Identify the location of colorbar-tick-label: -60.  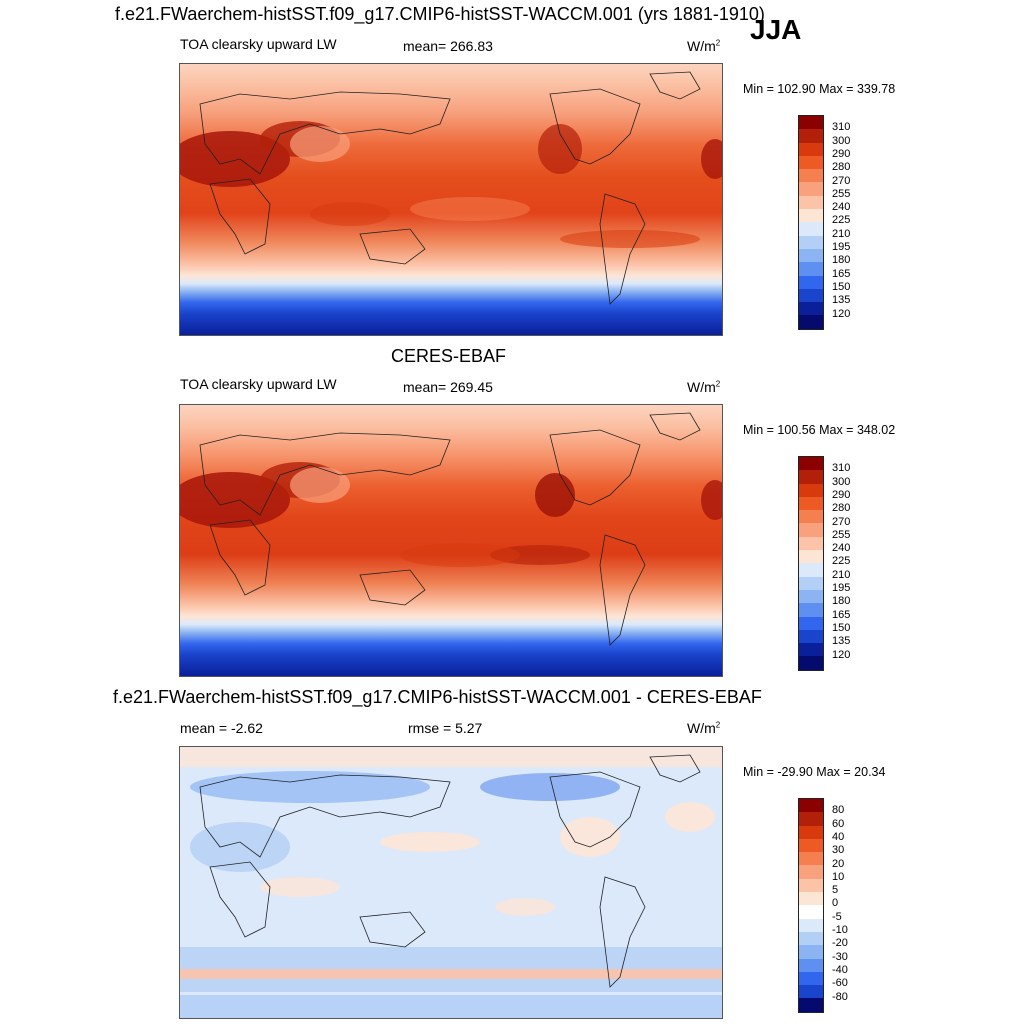
(840, 983).